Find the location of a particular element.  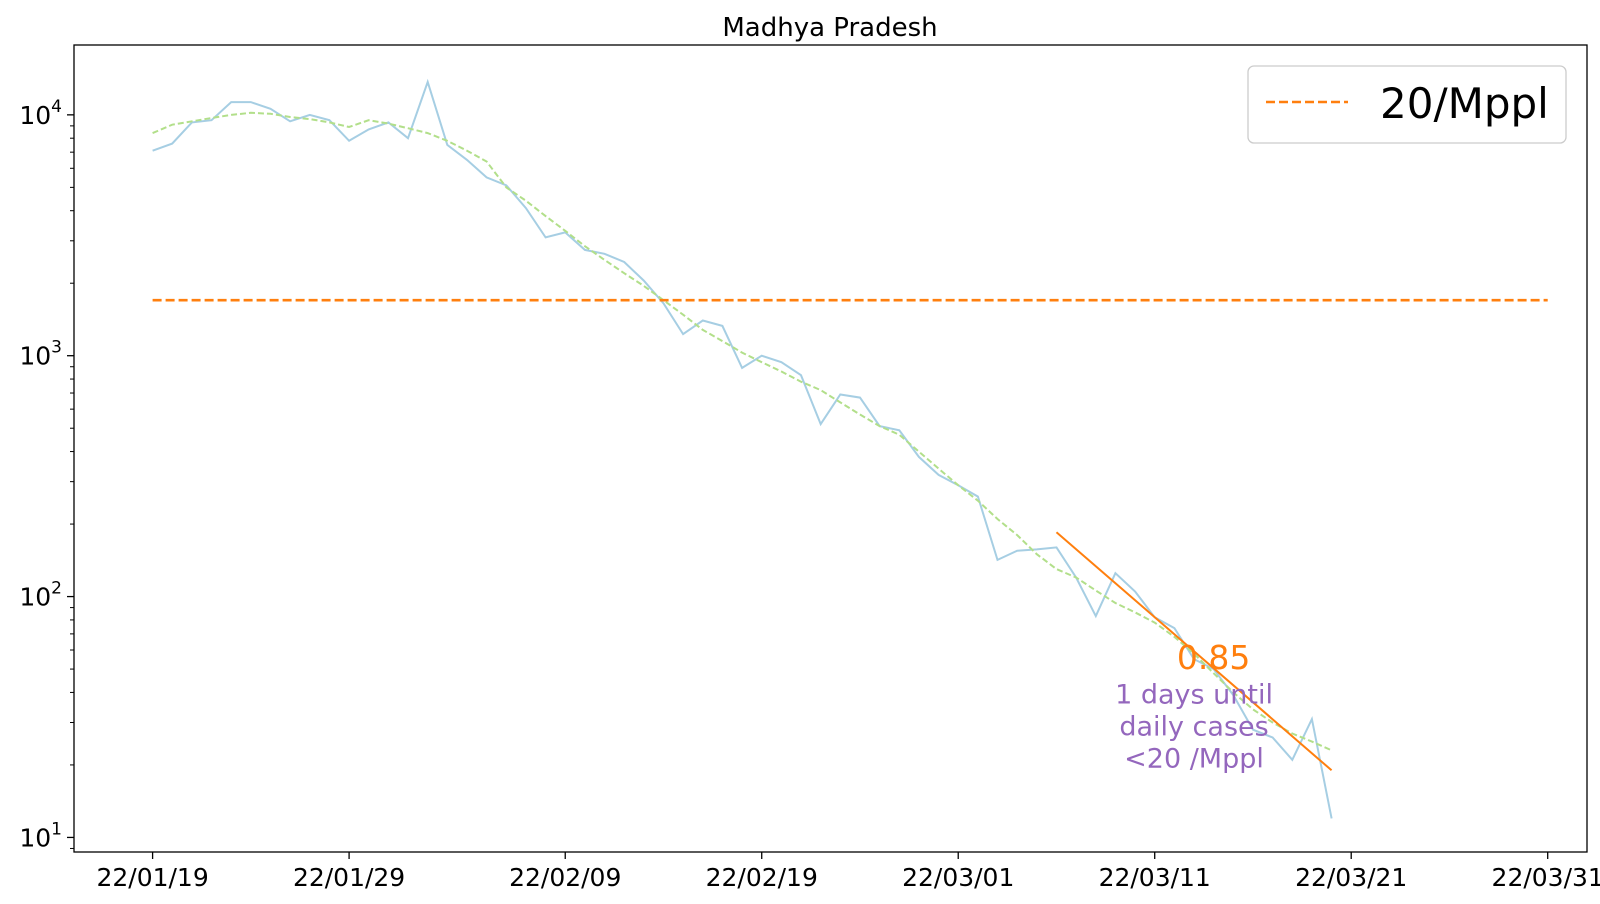

trend-line is located at coordinates (1194, 651).